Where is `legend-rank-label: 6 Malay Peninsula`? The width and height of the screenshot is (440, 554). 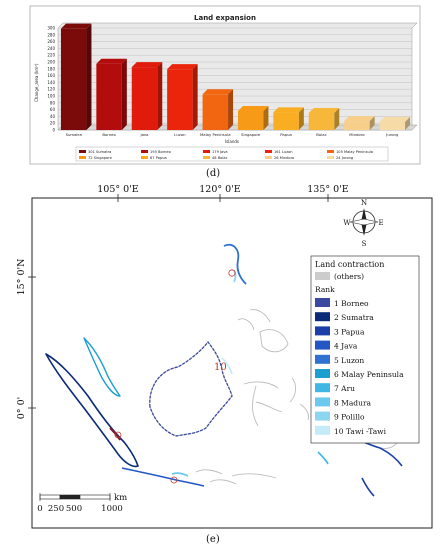 legend-rank-label: 6 Malay Peninsula is located at coordinates (369, 374).